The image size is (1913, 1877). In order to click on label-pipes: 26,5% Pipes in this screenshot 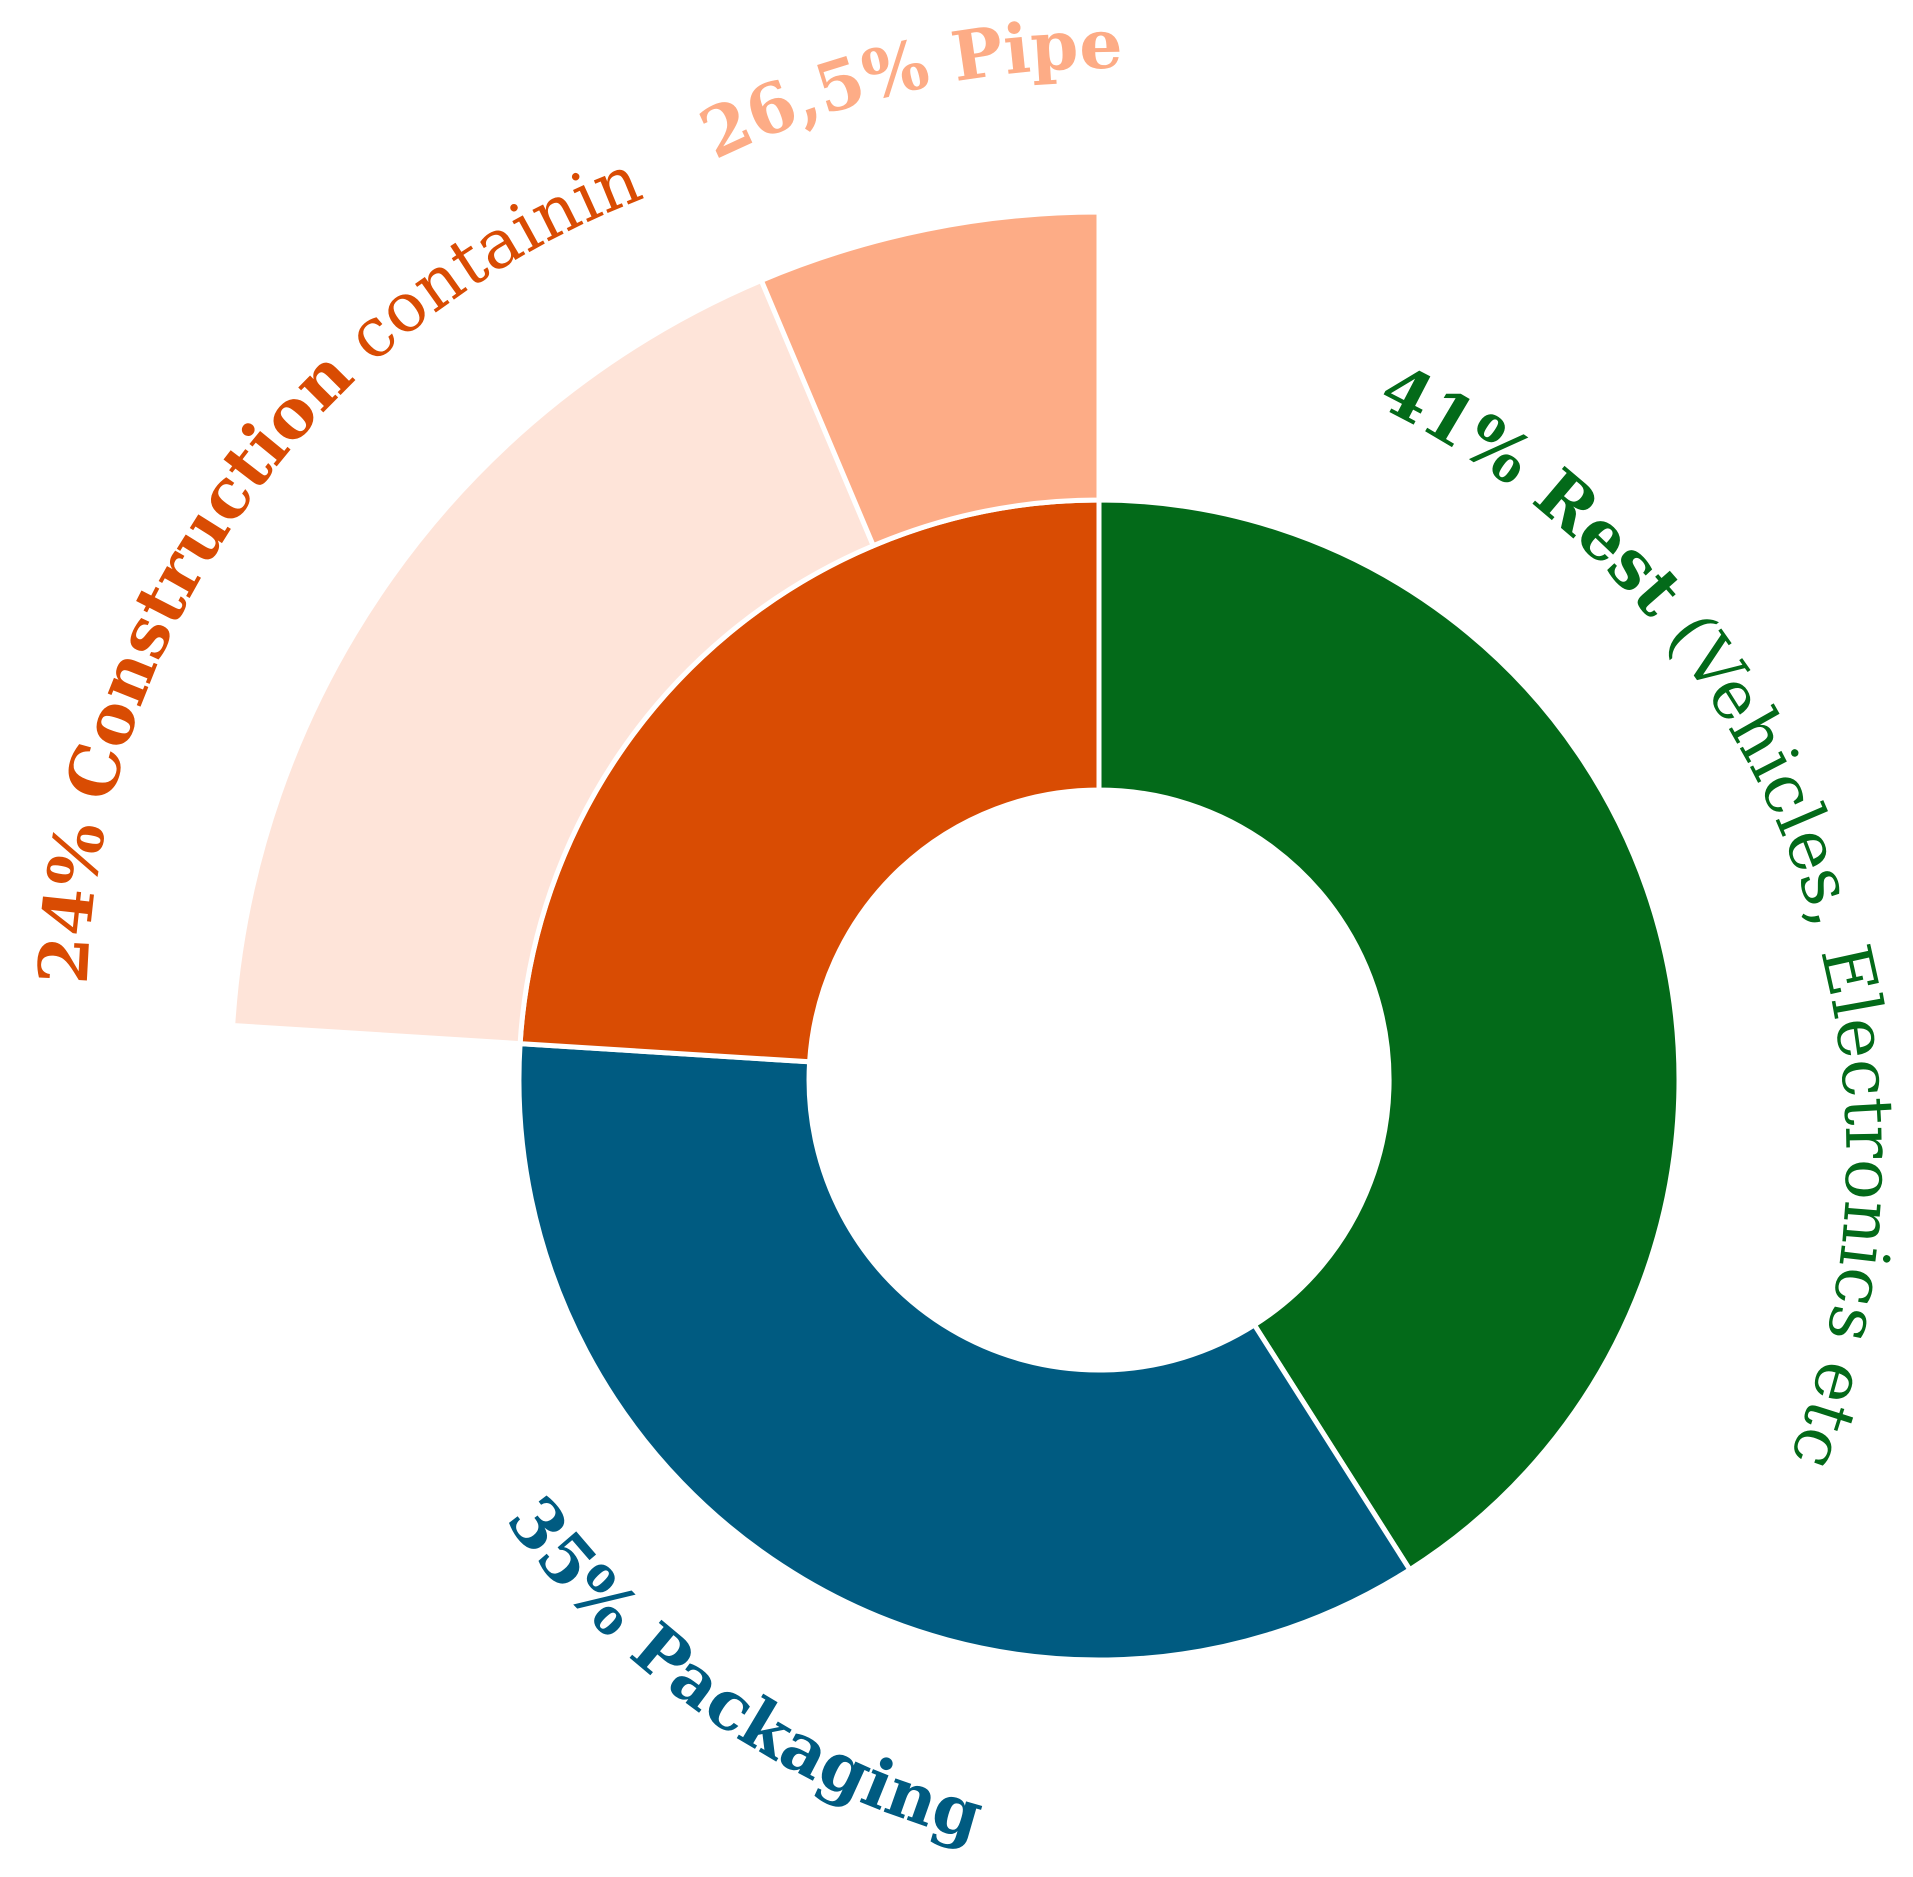, I will do `click(561, 87)`.